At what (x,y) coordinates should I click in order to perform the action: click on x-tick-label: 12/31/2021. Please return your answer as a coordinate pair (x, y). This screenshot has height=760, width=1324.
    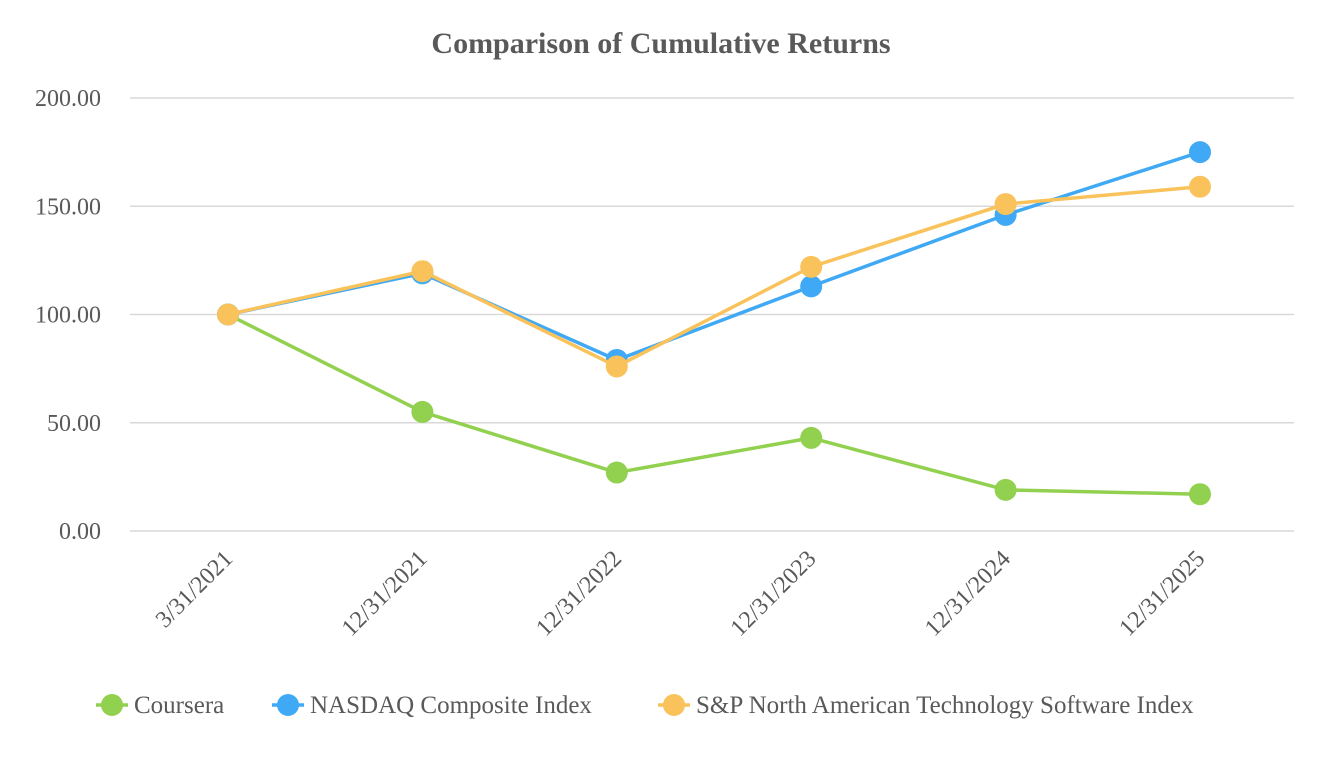
    Looking at the image, I should click on (385, 594).